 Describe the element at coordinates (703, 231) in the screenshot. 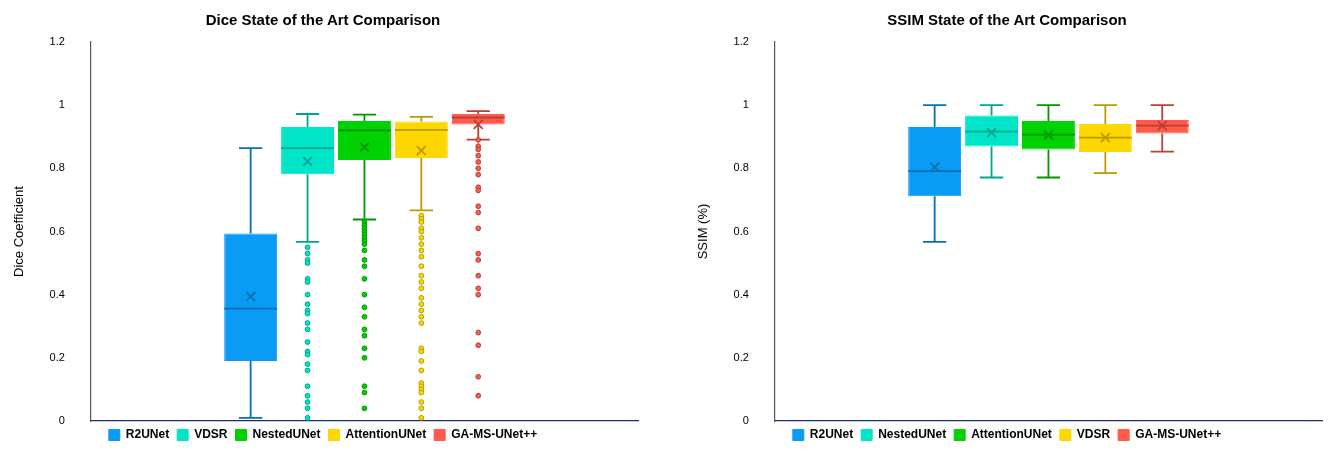

I see `y-axis-title: SSIM (%)` at that location.